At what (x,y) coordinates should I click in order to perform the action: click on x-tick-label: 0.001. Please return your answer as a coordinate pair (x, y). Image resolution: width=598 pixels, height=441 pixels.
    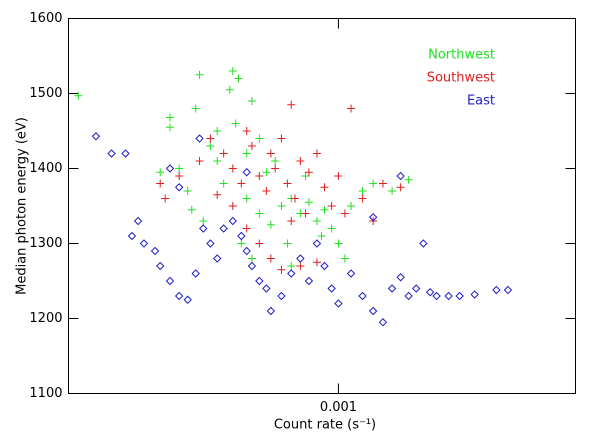
    Looking at the image, I should click on (338, 407).